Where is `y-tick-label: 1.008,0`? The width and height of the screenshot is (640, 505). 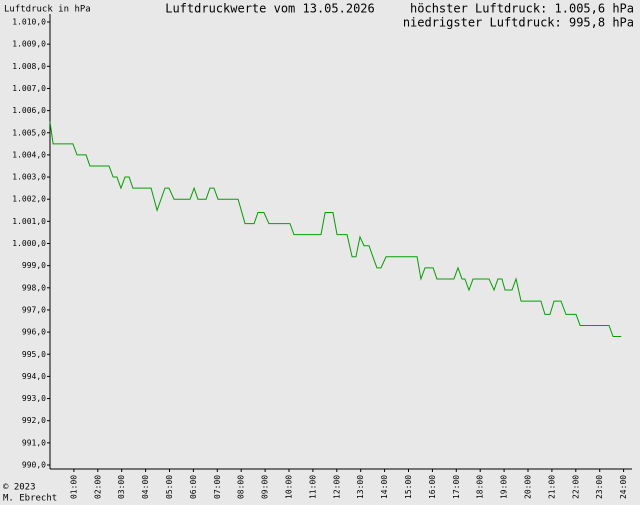 y-tick-label: 1.008,0 is located at coordinates (29, 66).